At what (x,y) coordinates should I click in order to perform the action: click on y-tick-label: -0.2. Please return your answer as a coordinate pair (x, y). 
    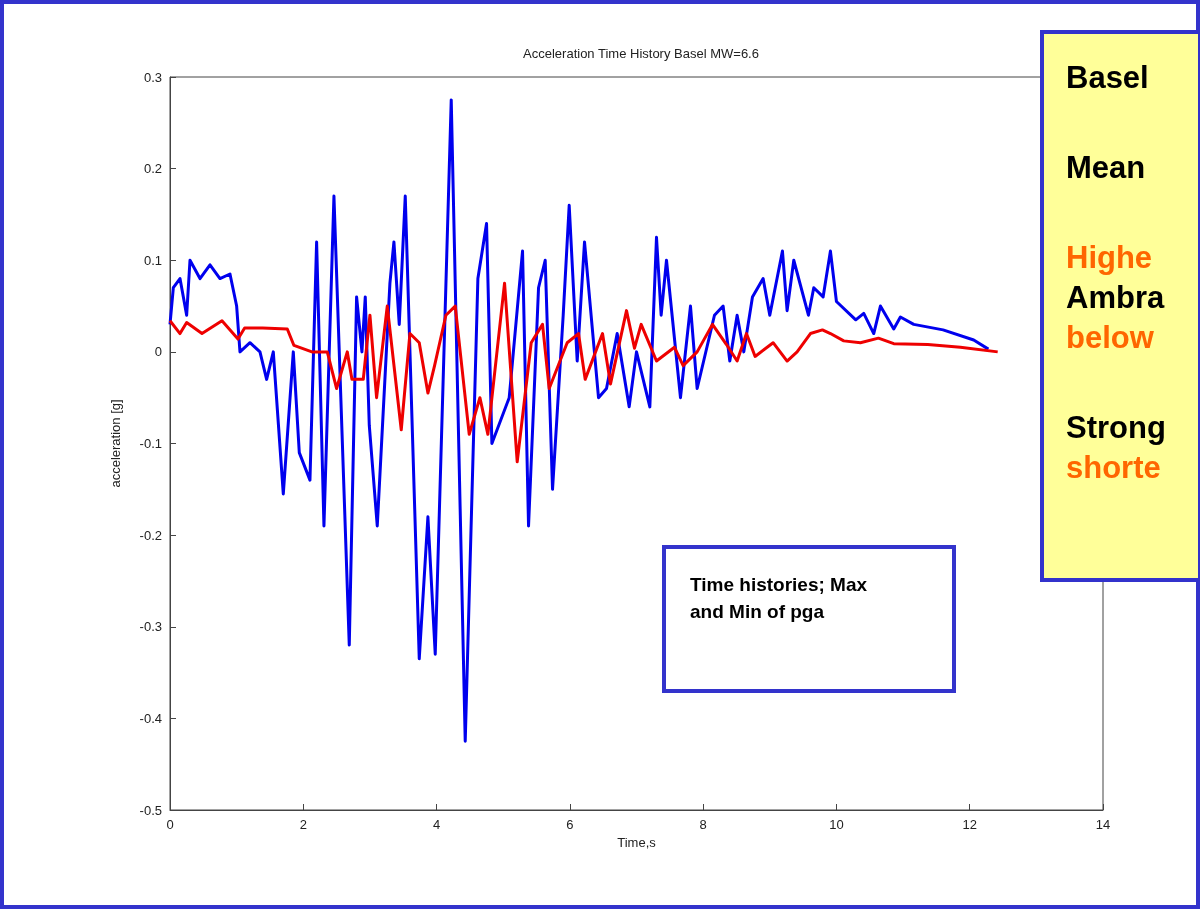
    Looking at the image, I should click on (150, 535).